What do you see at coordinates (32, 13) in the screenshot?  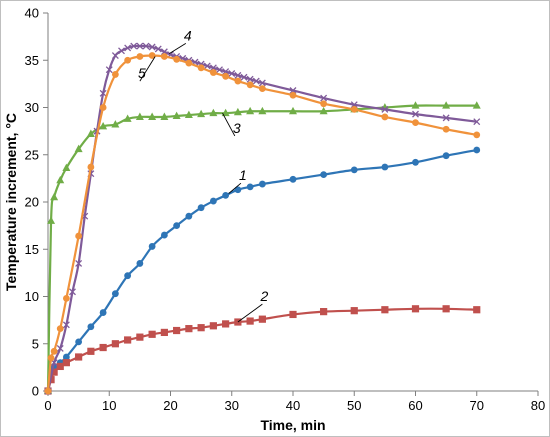 I see `y-tick-label: 40` at bounding box center [32, 13].